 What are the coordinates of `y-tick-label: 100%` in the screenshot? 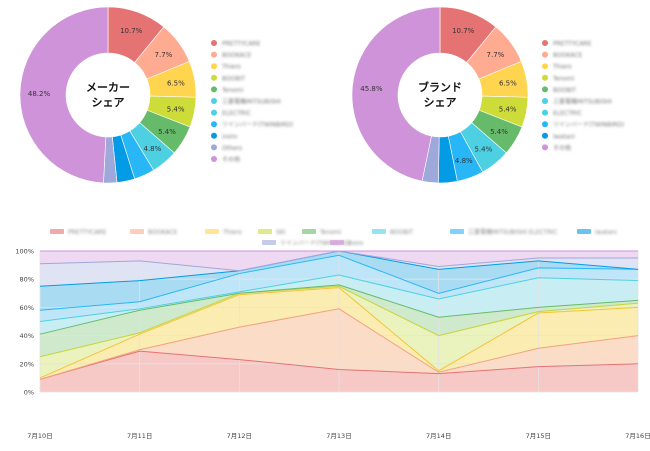 It's located at (24, 252).